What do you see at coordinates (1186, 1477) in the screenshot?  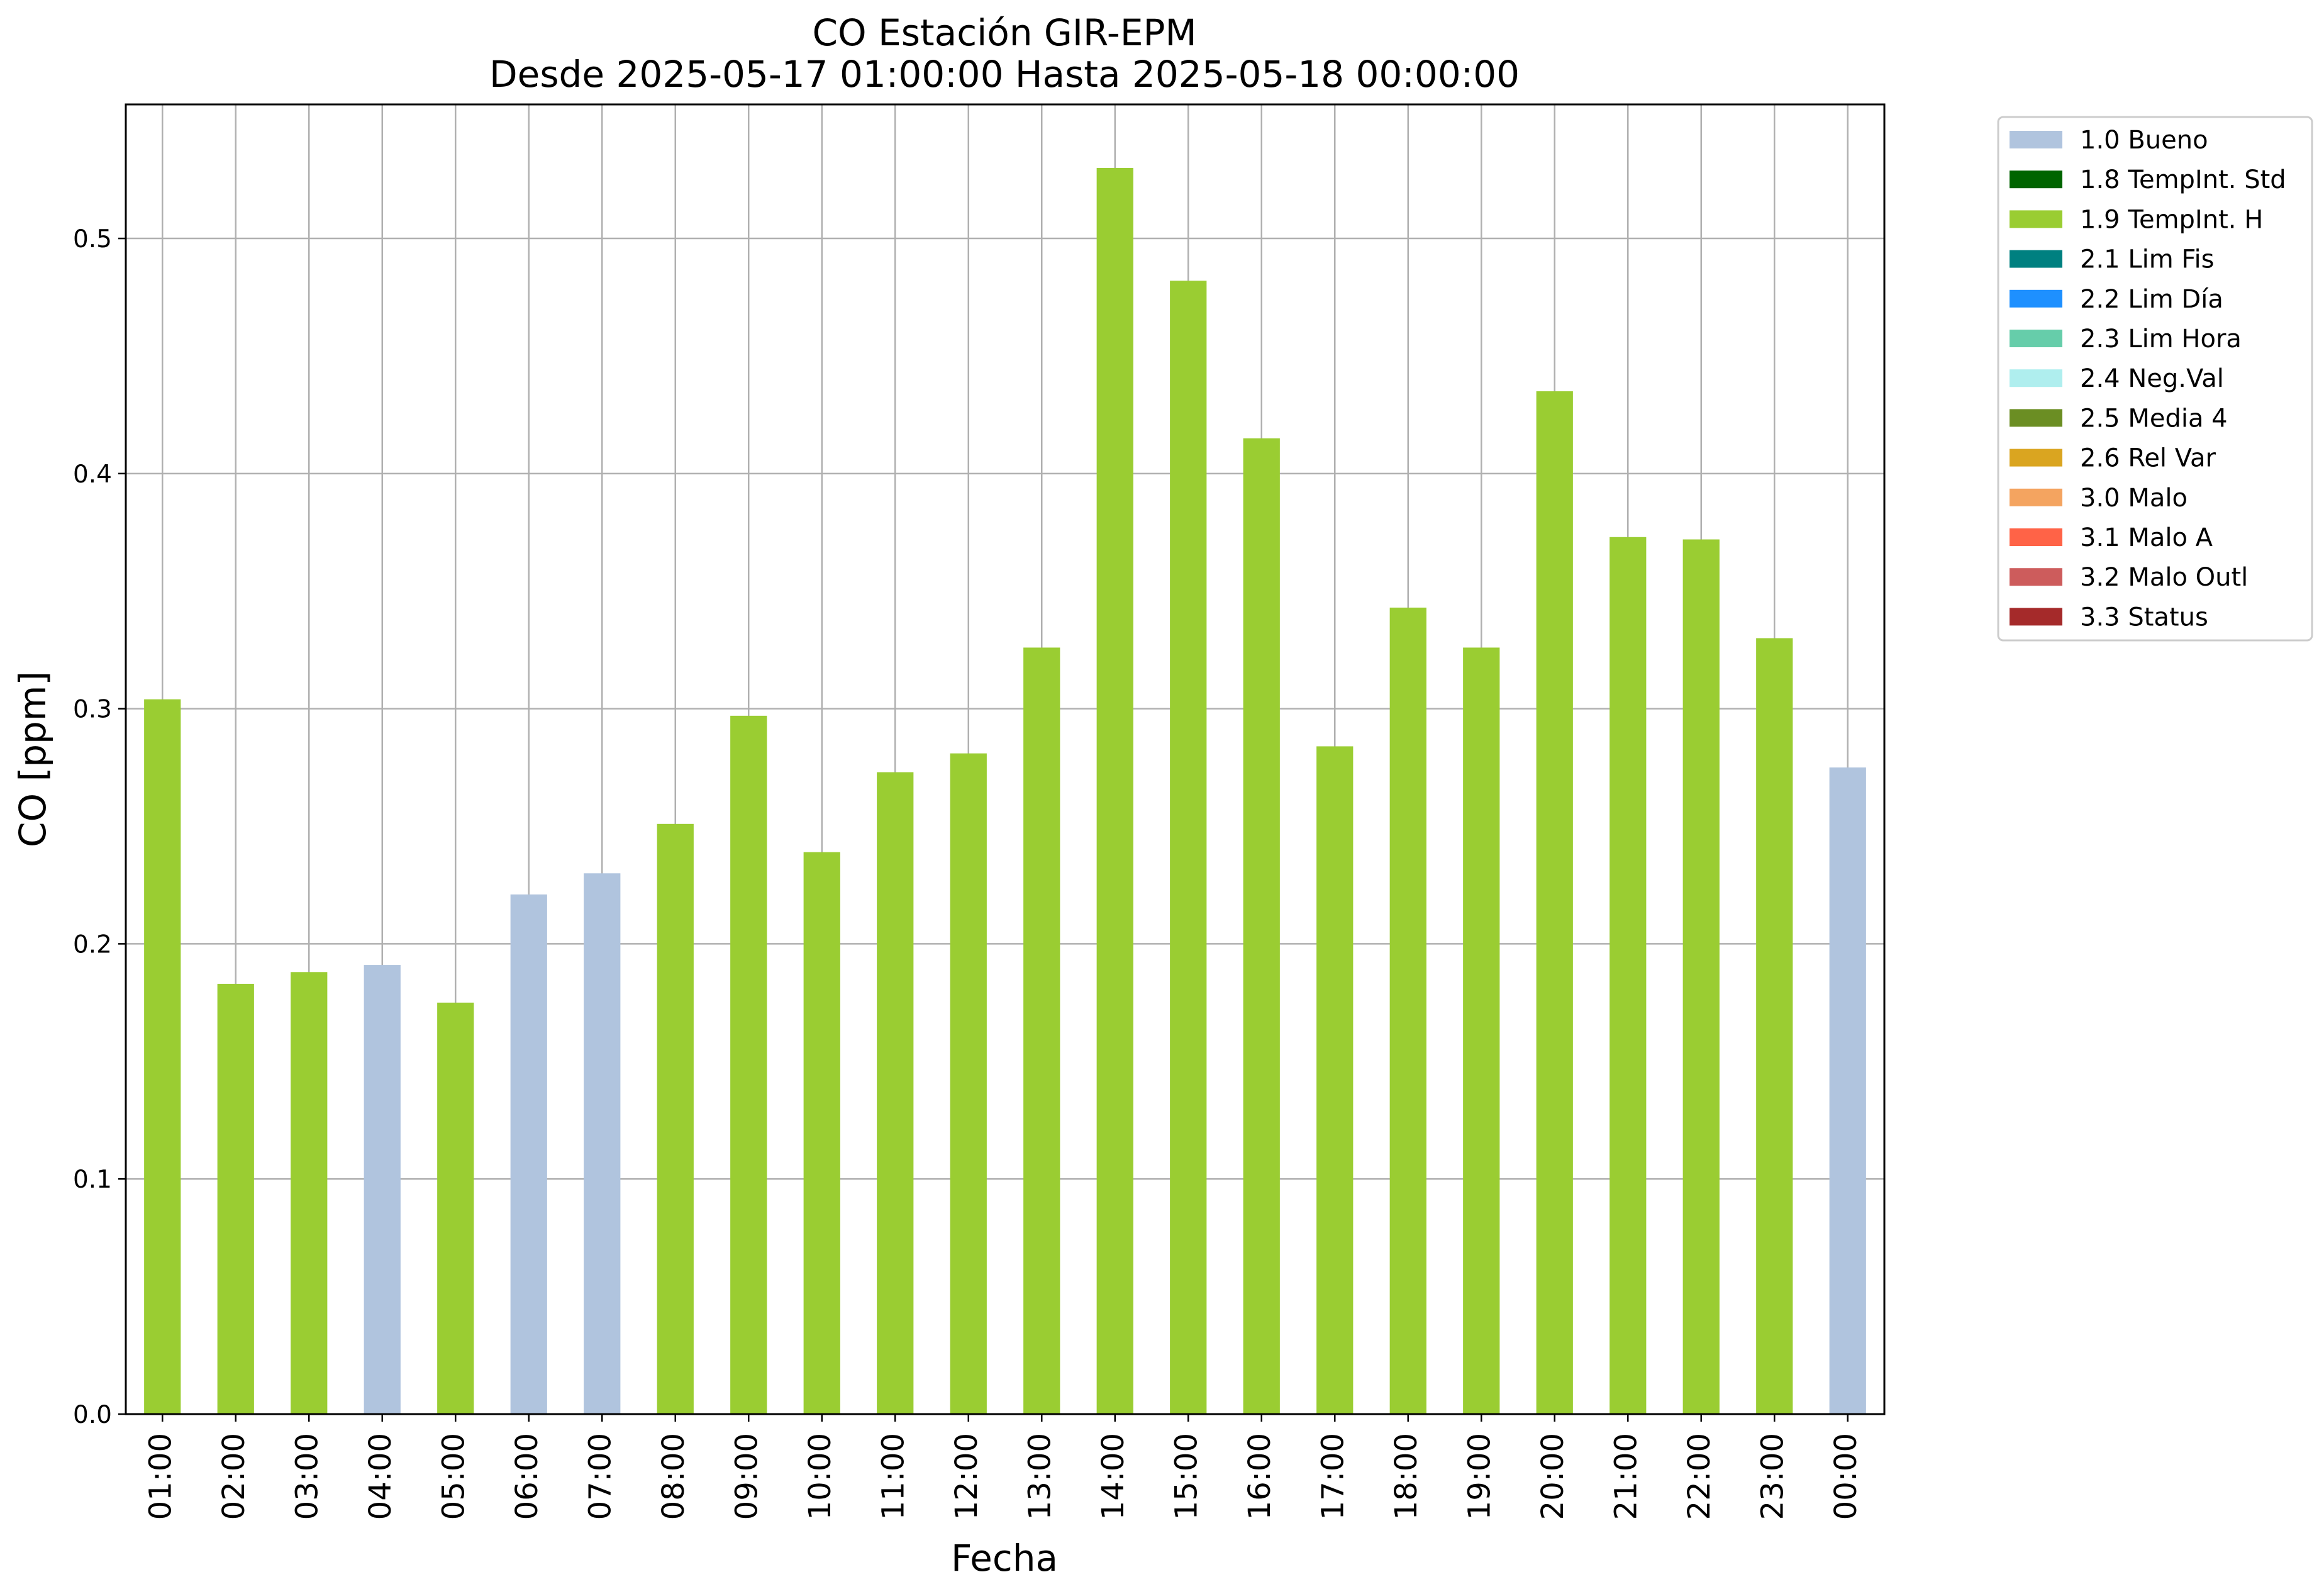 I see `x-tick-label: 15:00` at bounding box center [1186, 1477].